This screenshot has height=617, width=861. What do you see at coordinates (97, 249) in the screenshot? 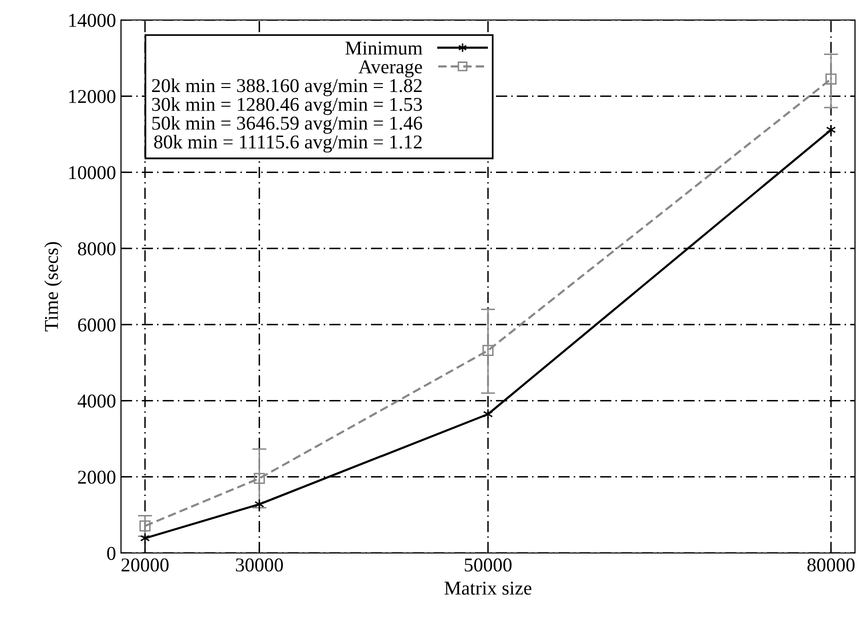
I see `y-tick-label: 8000` at bounding box center [97, 249].